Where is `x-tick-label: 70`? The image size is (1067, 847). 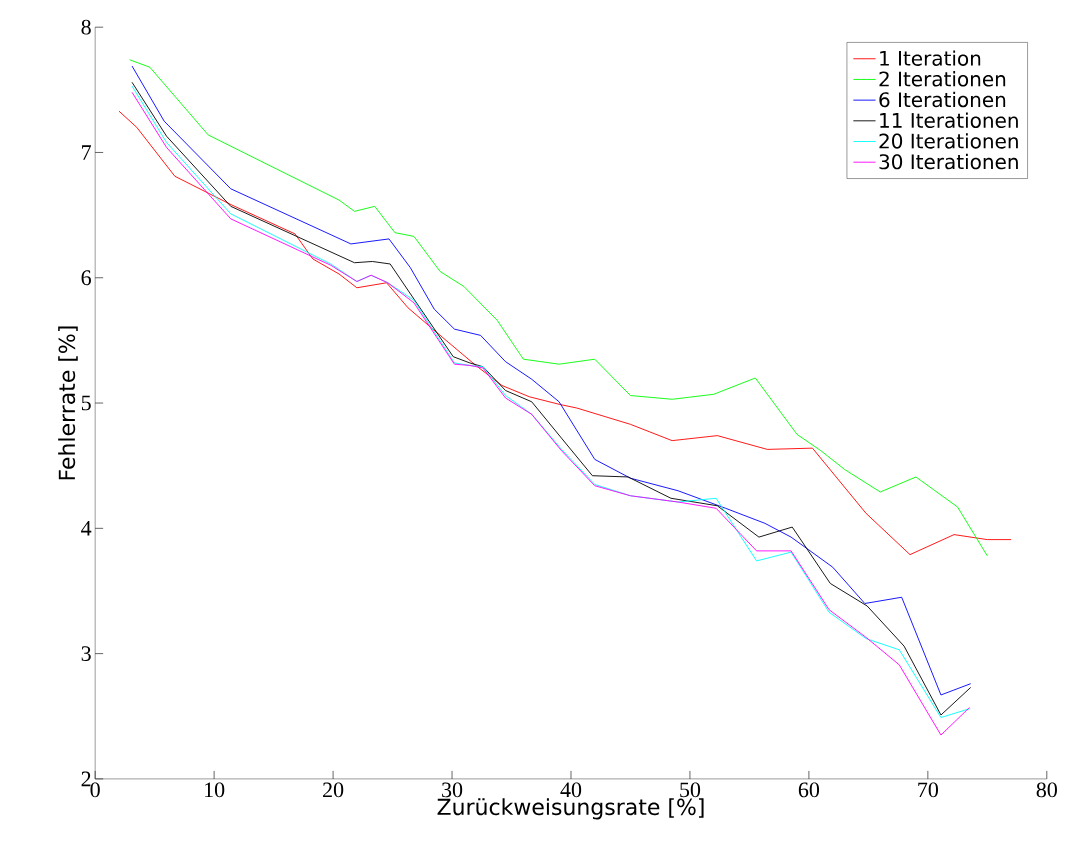 x-tick-label: 70 is located at coordinates (928, 790).